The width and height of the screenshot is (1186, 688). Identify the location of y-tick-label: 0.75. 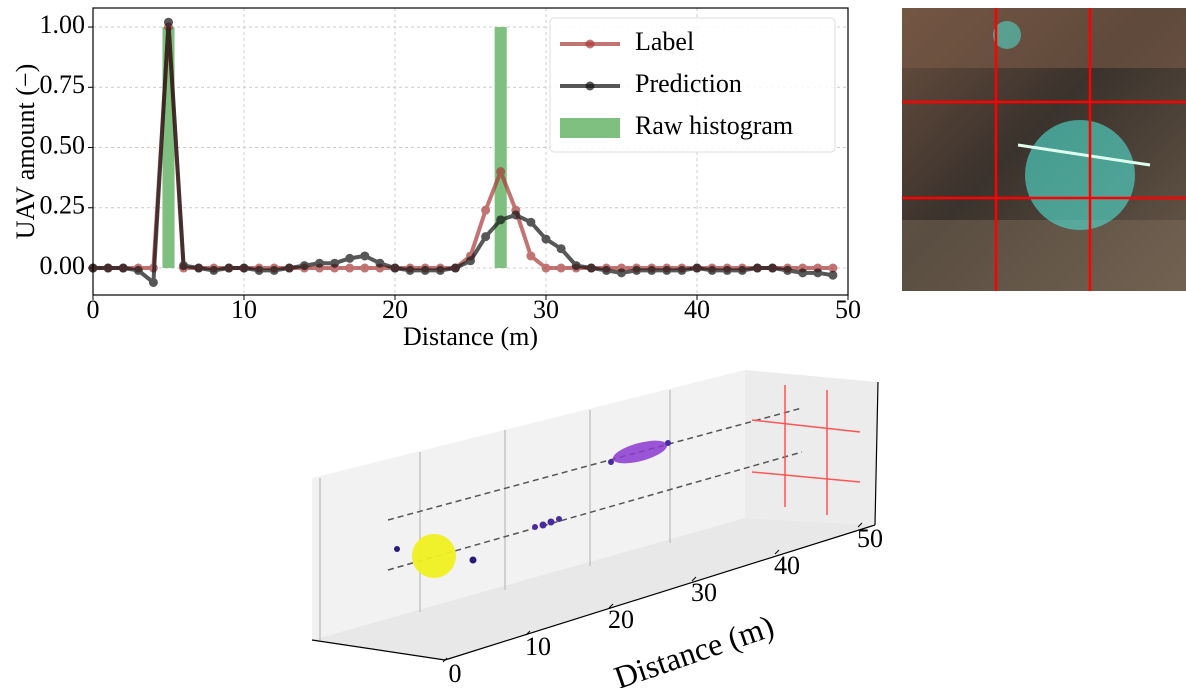
(63, 84).